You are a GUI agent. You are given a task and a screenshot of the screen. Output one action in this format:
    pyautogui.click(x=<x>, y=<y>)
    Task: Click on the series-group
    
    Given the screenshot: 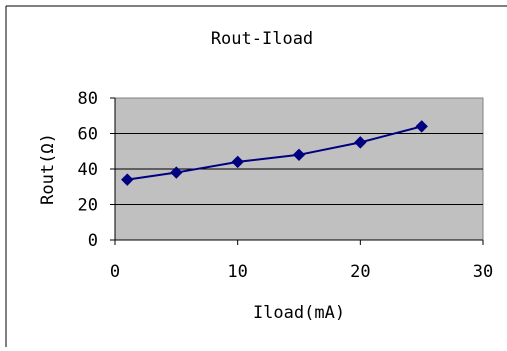 What is the action you would take?
    pyautogui.click(x=274, y=153)
    